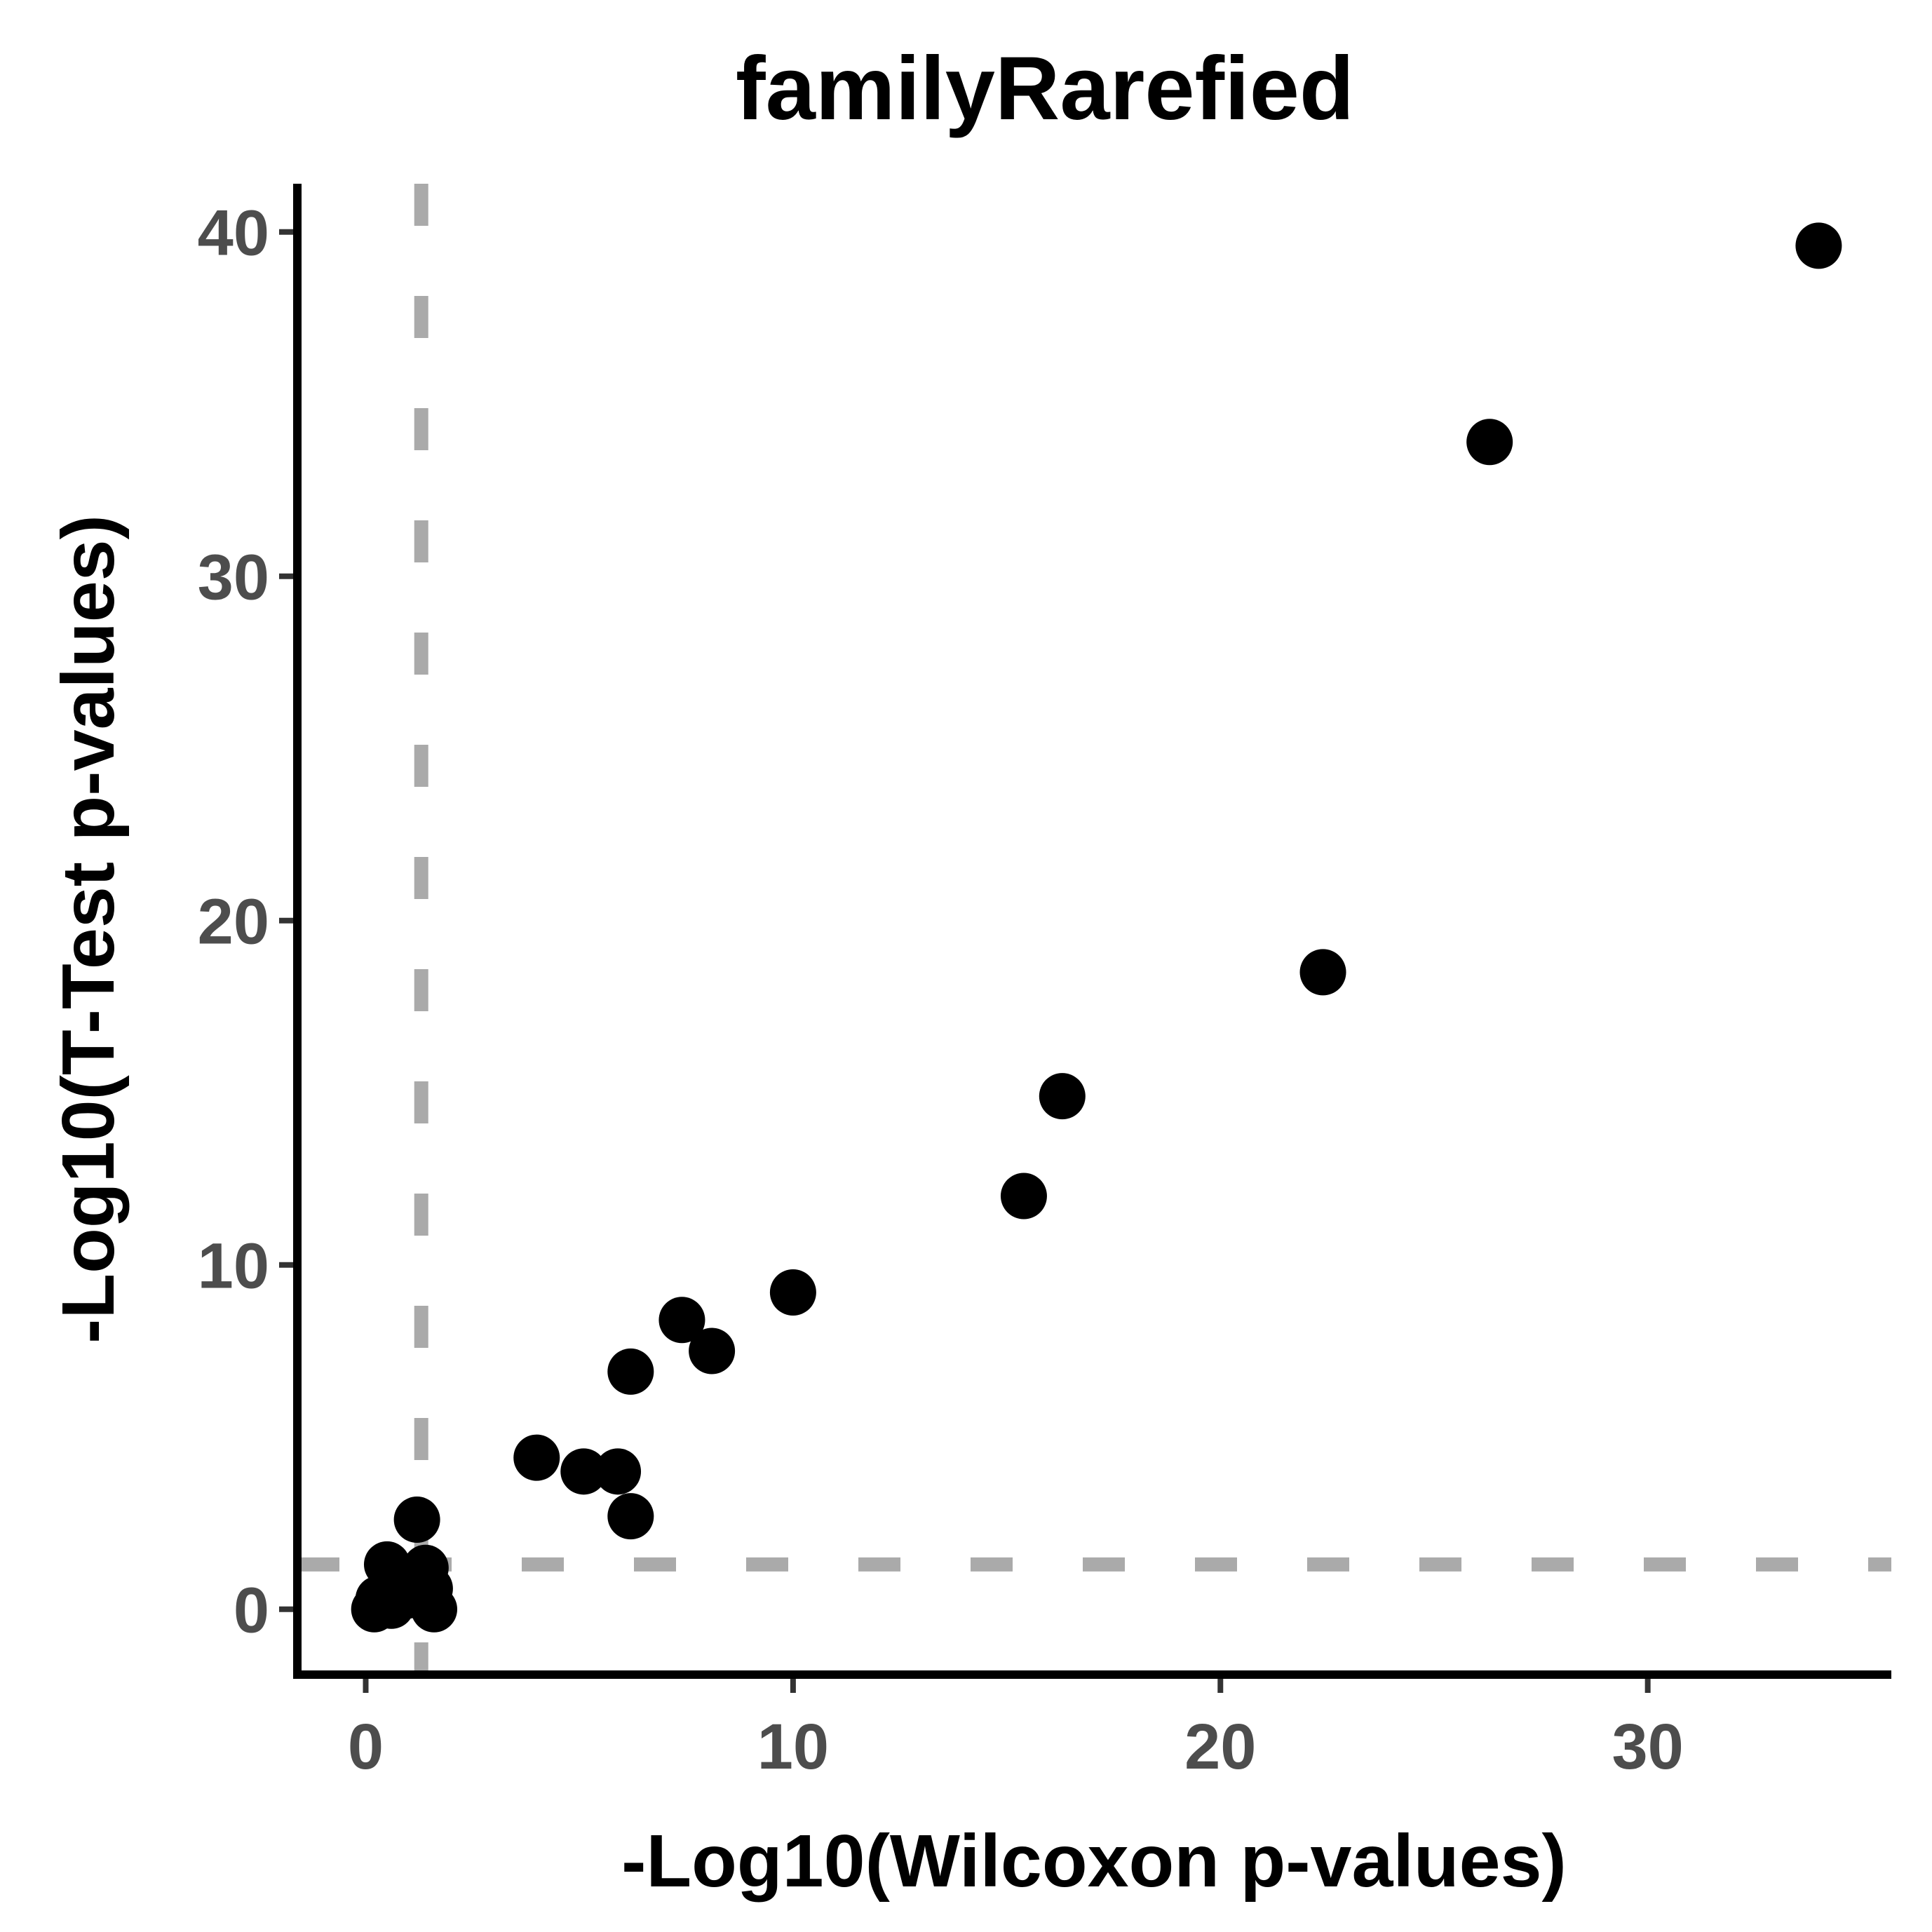 This screenshot has height=1932, width=1932. What do you see at coordinates (233, 578) in the screenshot?
I see `y-tick-label: 30` at bounding box center [233, 578].